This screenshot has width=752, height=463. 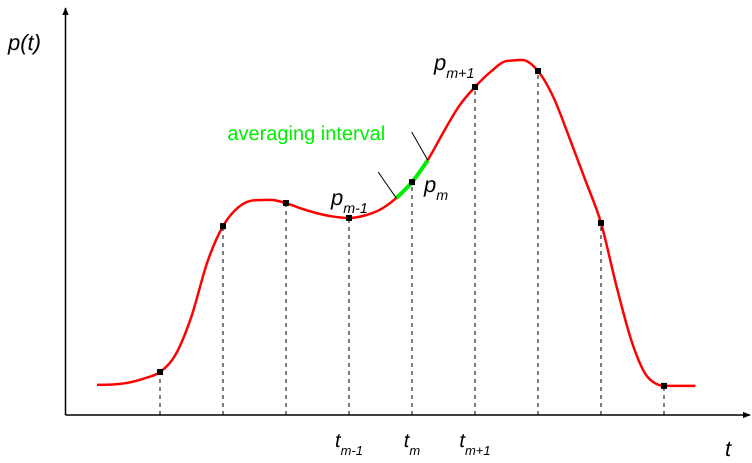 I want to click on x-tick-label: t$_{m-1}$, so click(x=349, y=444).